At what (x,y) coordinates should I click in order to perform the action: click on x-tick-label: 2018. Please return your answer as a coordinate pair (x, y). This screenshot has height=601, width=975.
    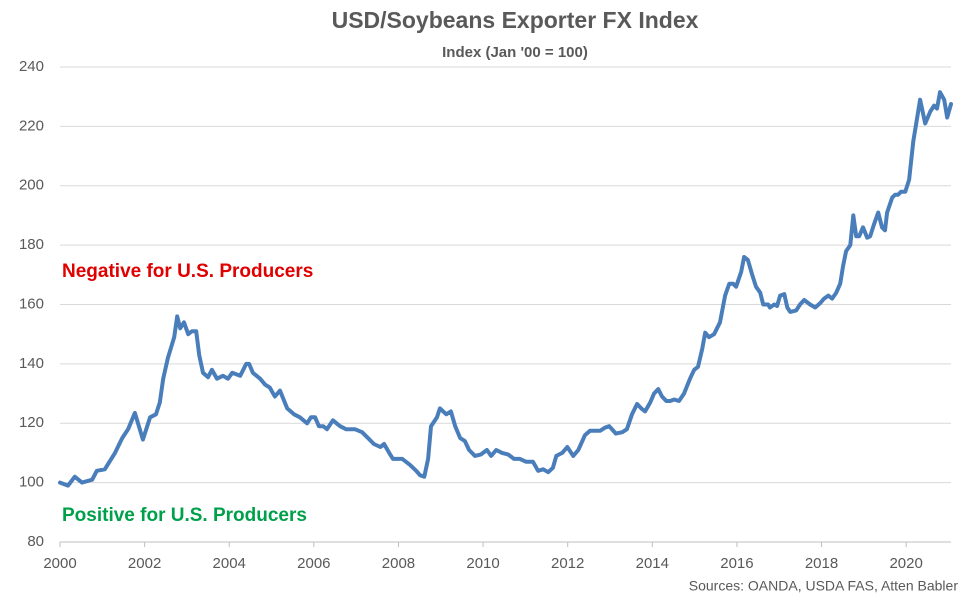
    Looking at the image, I should click on (821, 563).